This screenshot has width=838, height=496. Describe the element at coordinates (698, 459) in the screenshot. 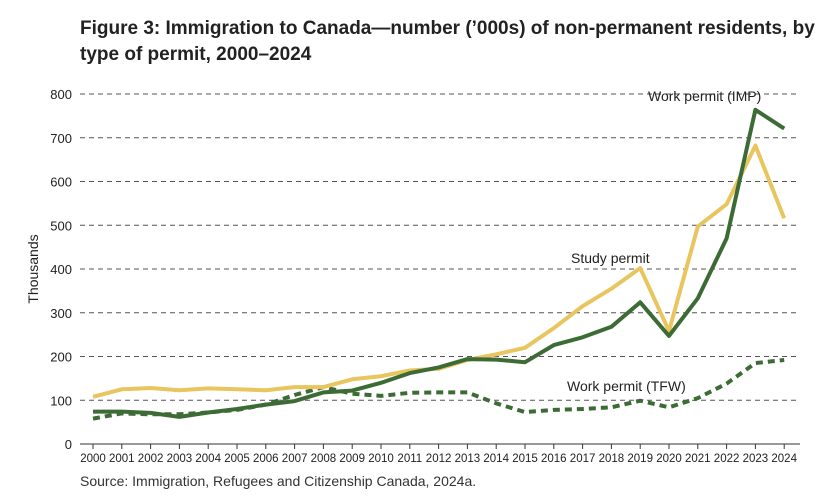

I see `x-tick-label: 2021` at that location.